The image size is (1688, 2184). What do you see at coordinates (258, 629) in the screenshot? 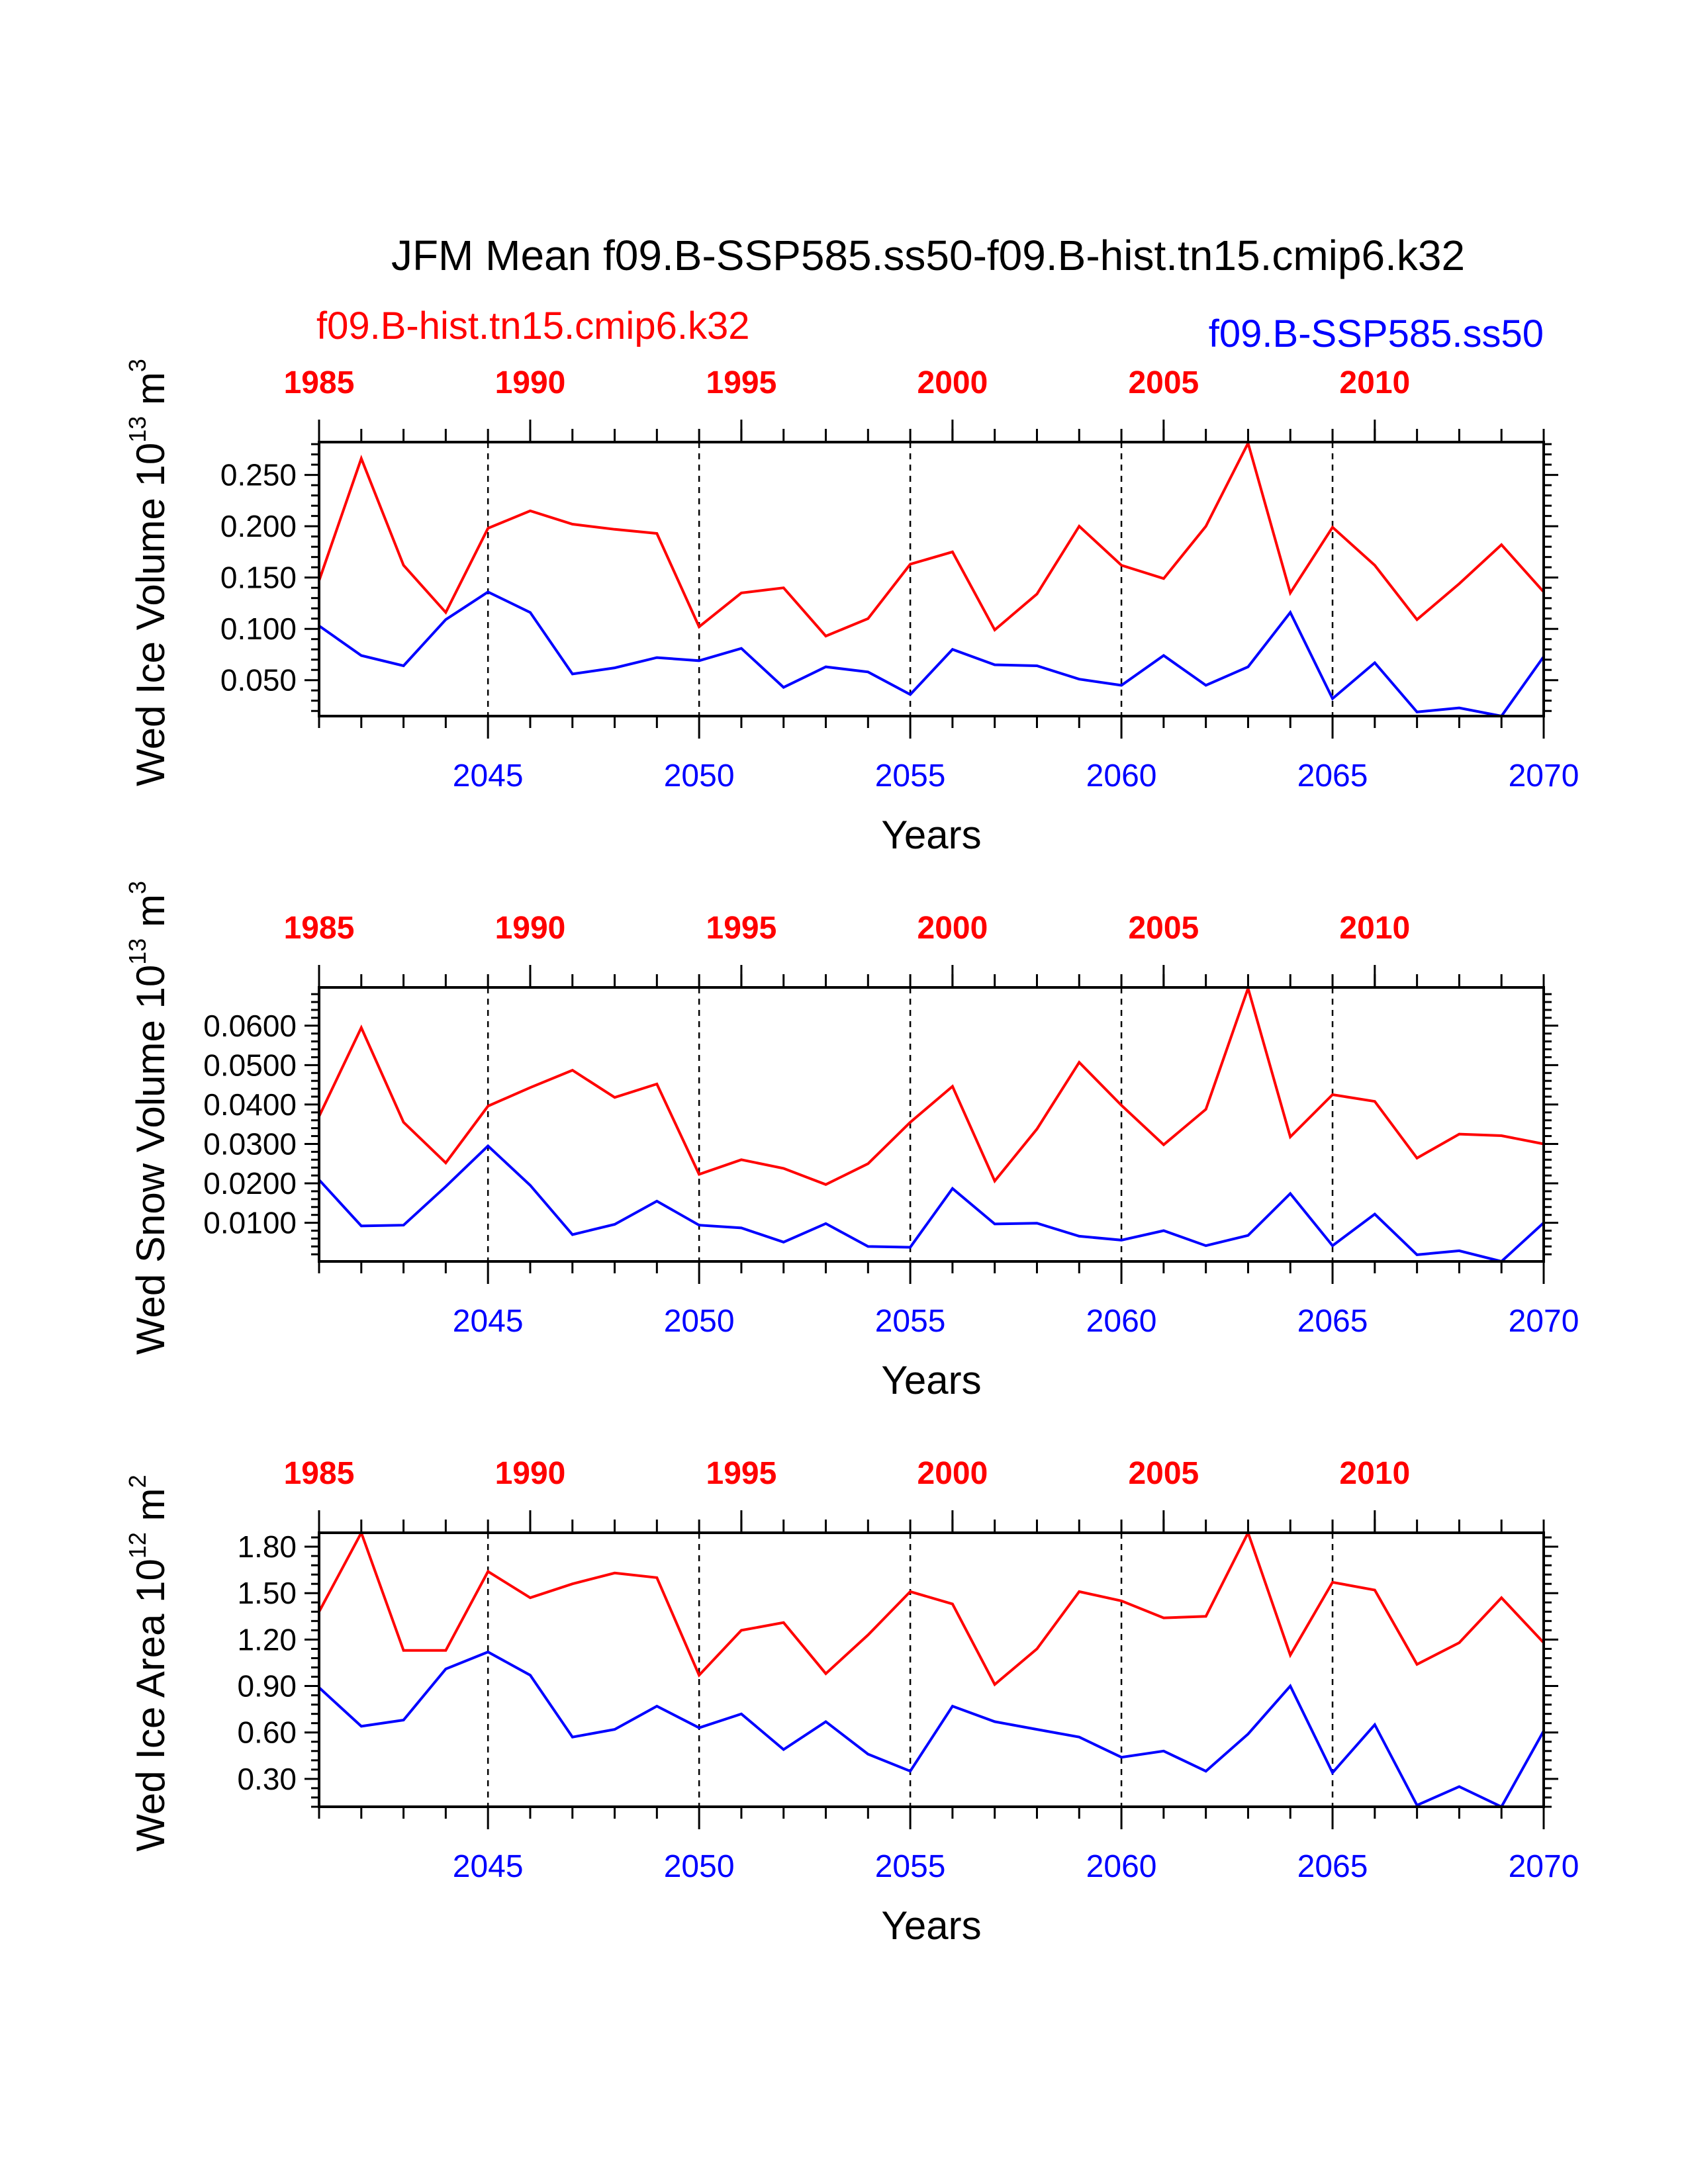
I see `y-tick-label: 0.100` at bounding box center [258, 629].